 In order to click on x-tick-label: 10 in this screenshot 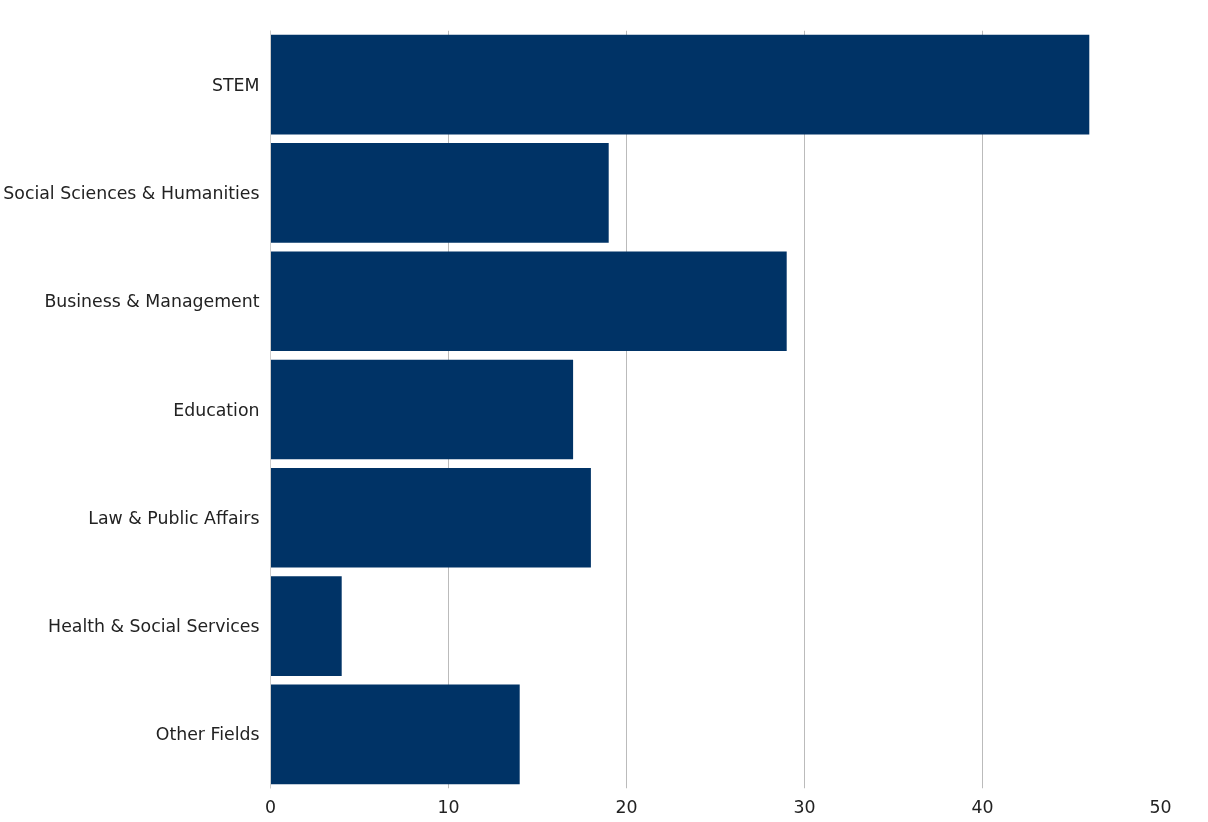, I will do `click(448, 806)`.